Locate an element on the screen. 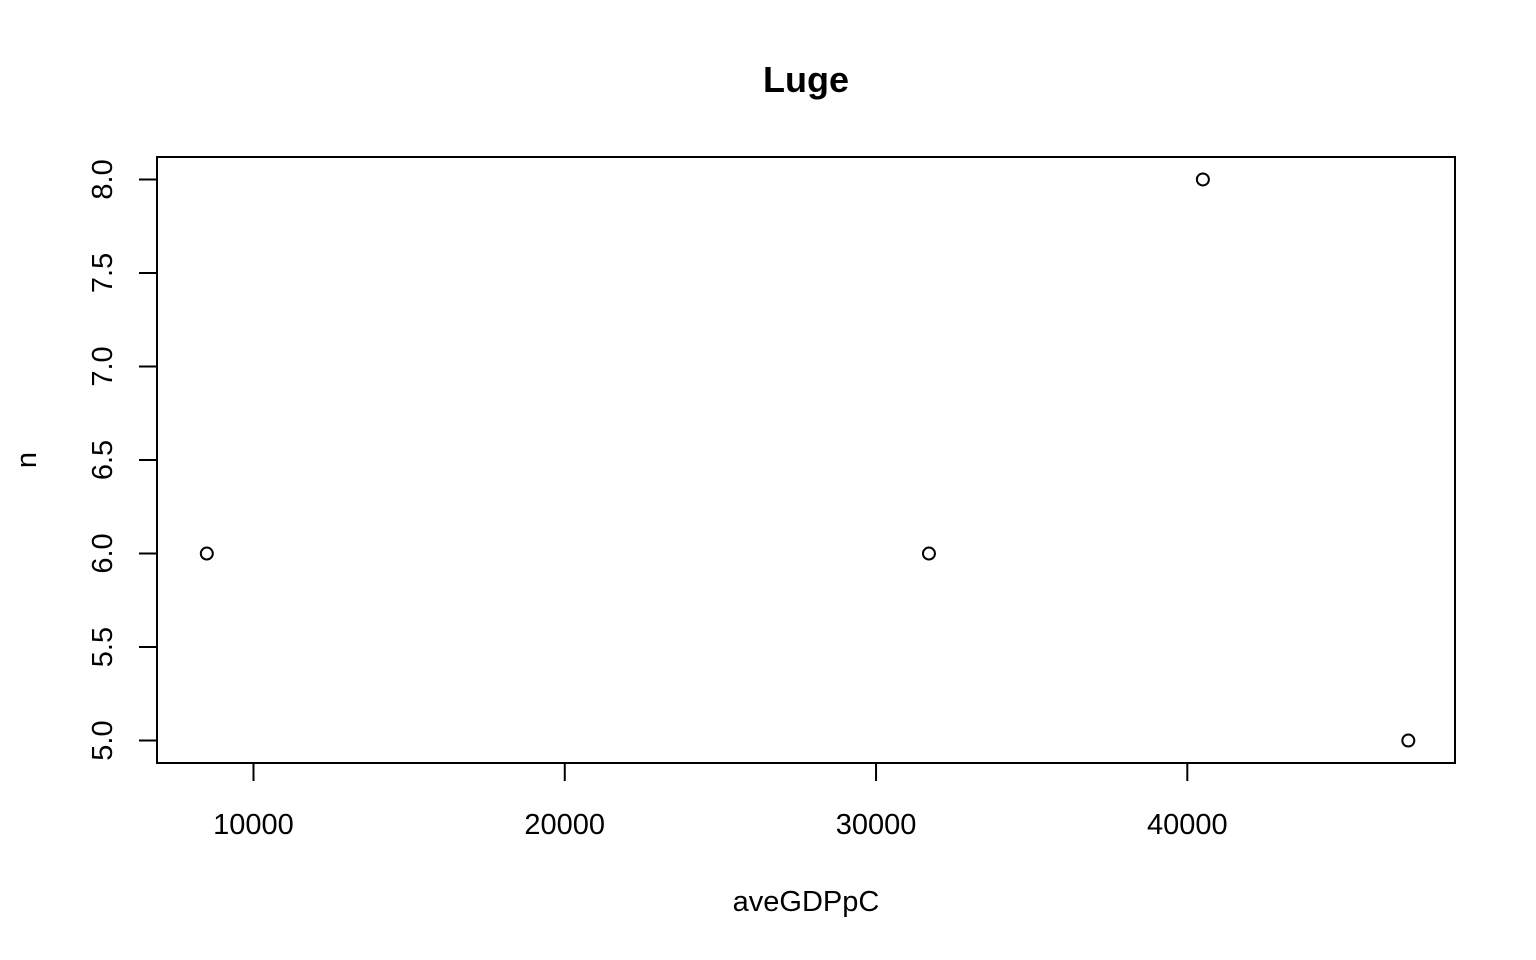 Image resolution: width=1536 pixels, height=960 pixels. y-axis-label: n is located at coordinates (27, 460).